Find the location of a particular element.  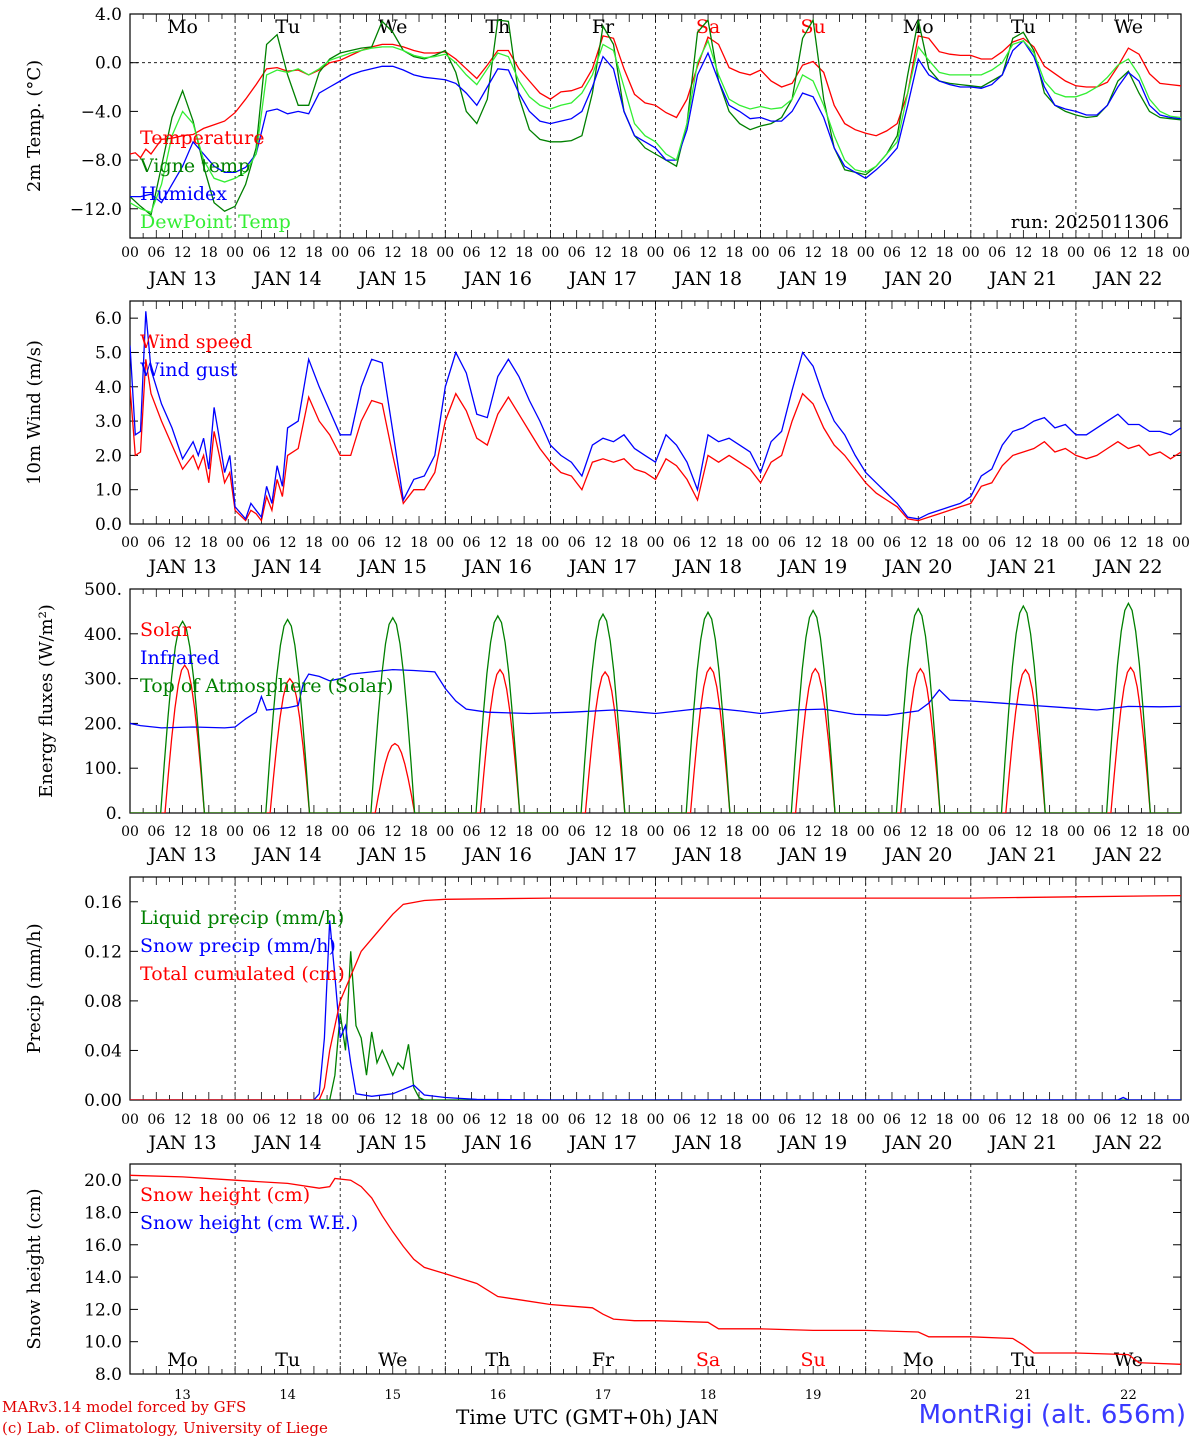

y-tick-label: 100. is located at coordinates (103, 769).